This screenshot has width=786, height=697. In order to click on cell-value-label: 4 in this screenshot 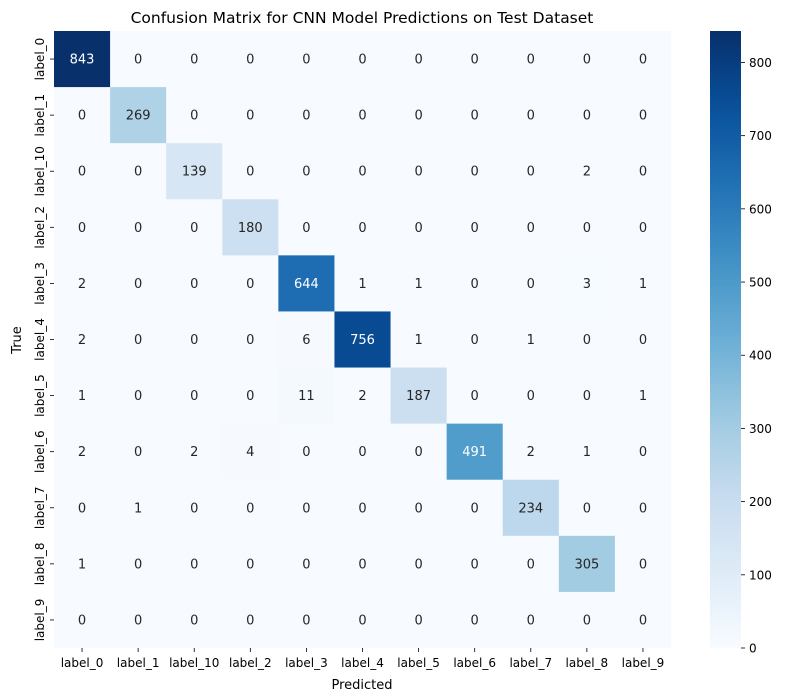, I will do `click(250, 452)`.